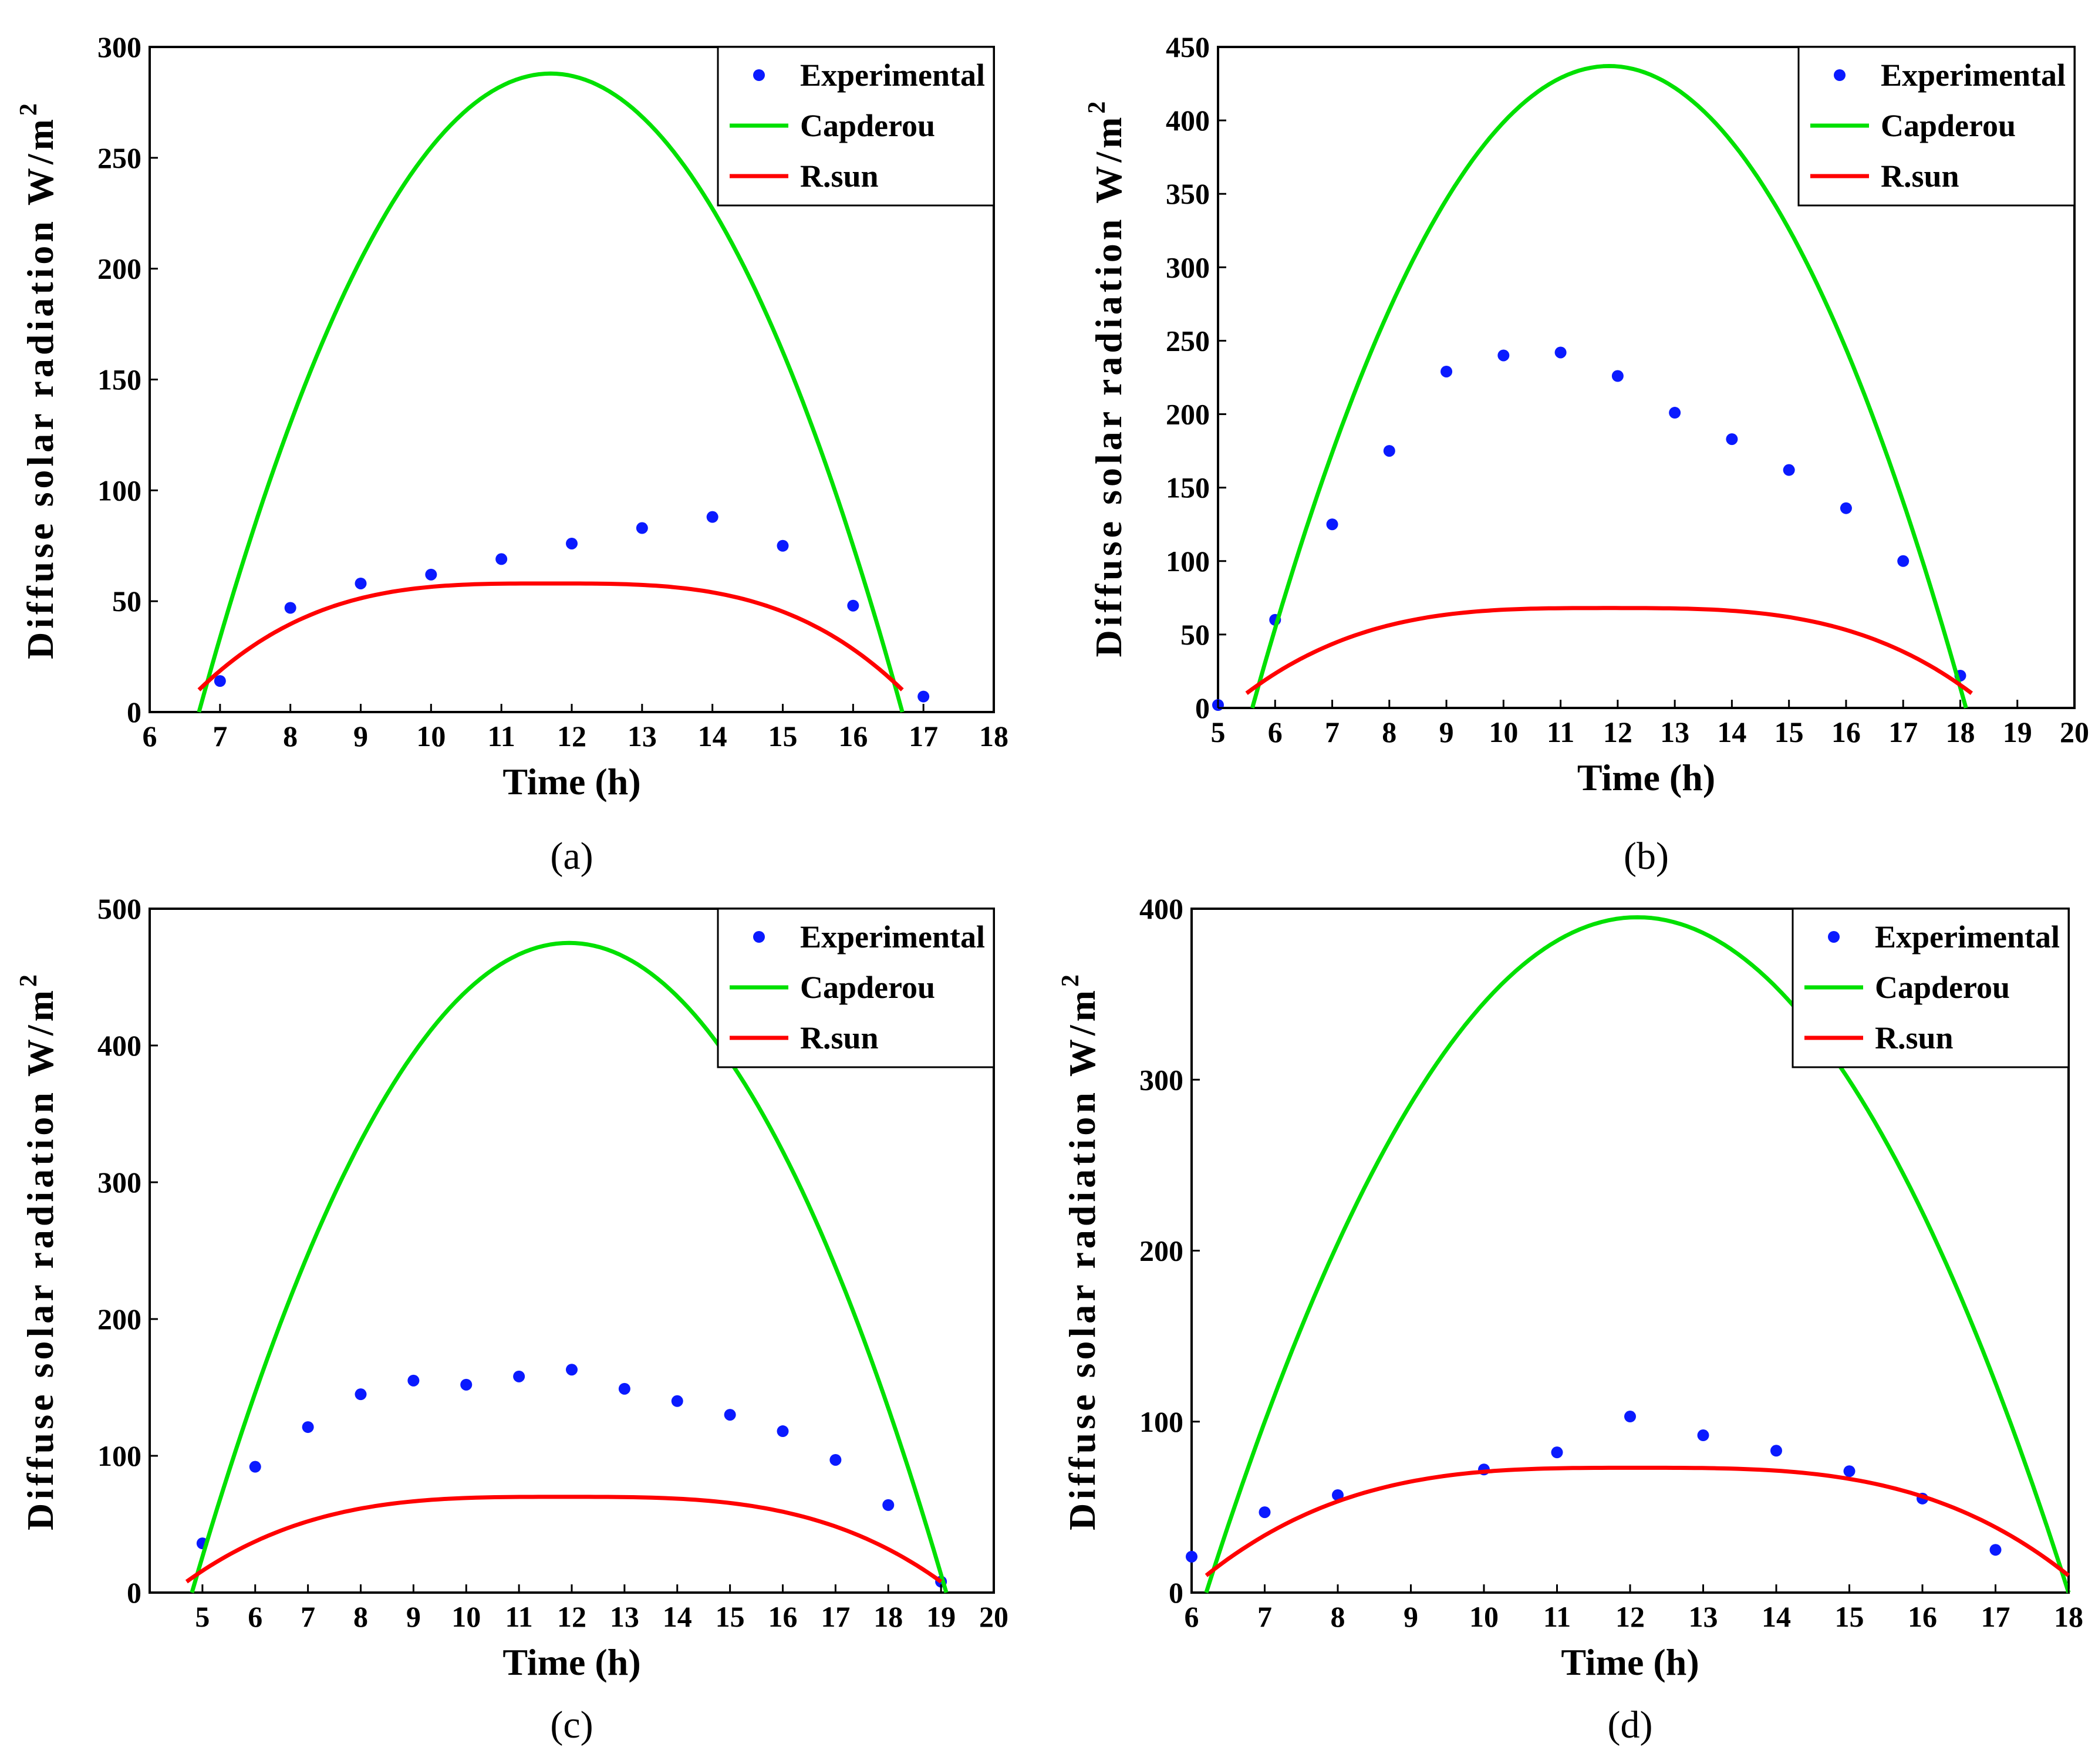 The height and width of the screenshot is (1764, 2095). What do you see at coordinates (1960, 732) in the screenshot?
I see `x-tick-label: 18` at bounding box center [1960, 732].